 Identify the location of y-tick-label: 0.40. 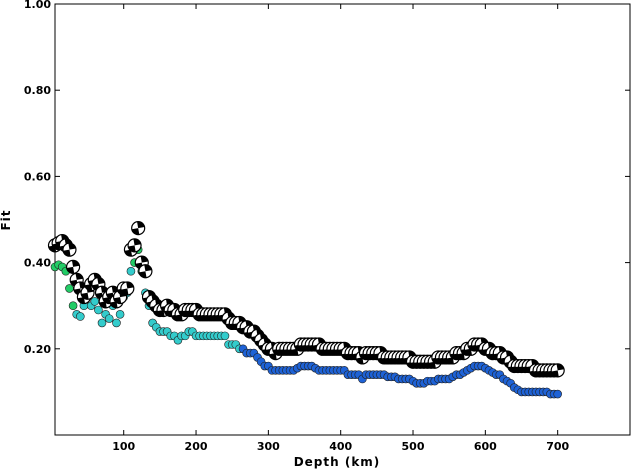
(37, 263).